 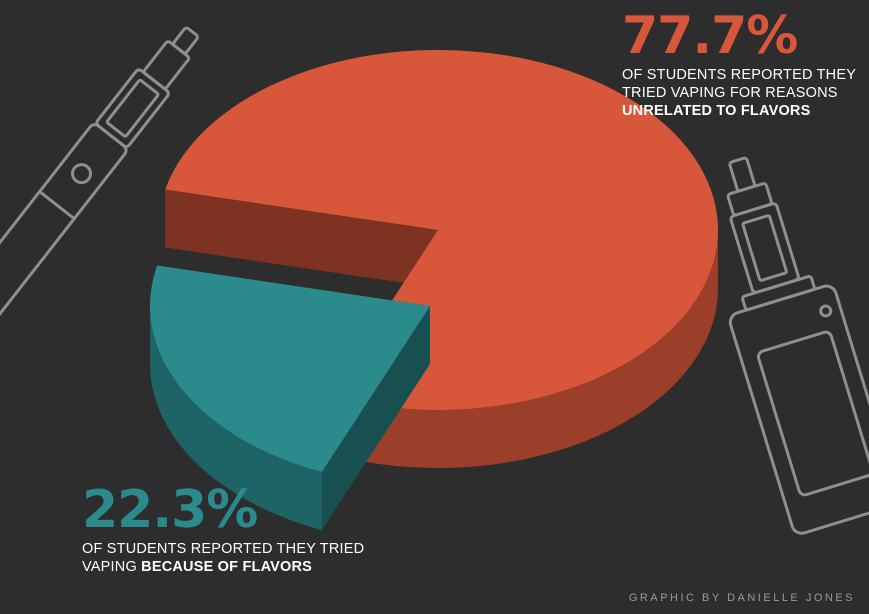 I want to click on vape-pen-icon, so click(x=99, y=182).